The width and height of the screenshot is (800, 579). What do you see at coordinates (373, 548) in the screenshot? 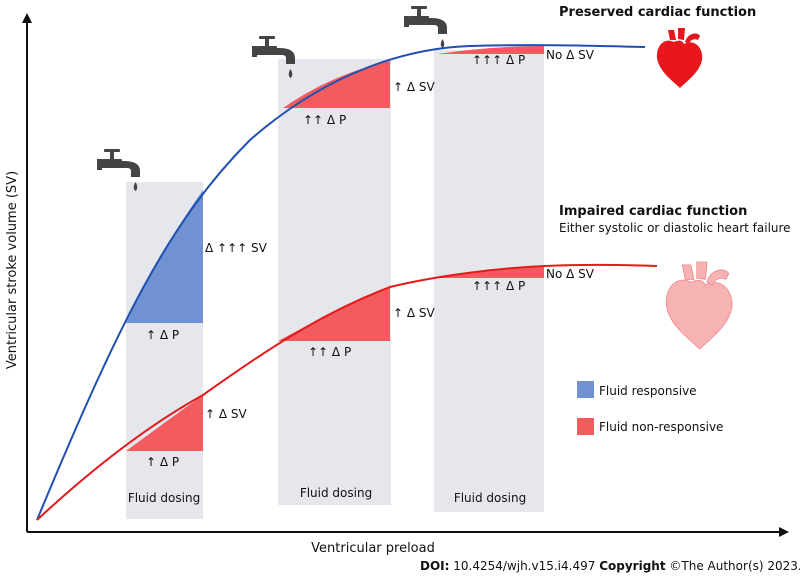
I see `x-axis-label: Ventricular preload` at bounding box center [373, 548].